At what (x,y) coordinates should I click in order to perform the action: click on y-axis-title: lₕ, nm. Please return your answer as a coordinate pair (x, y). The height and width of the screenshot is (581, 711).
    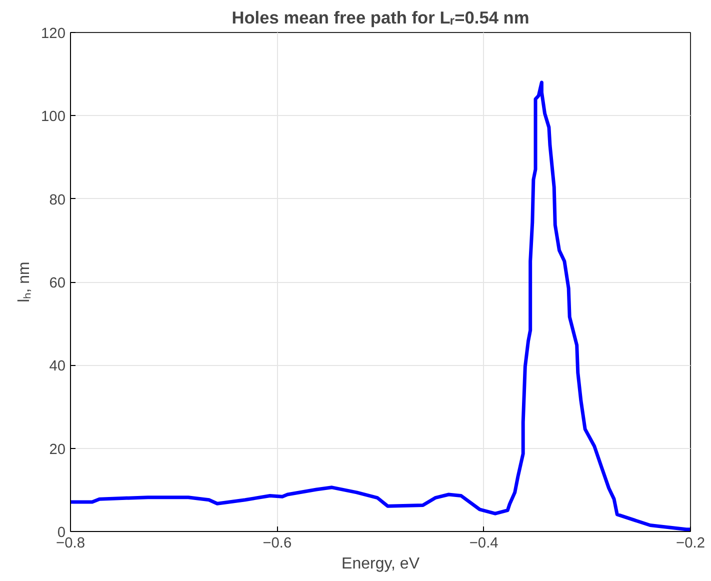
    Looking at the image, I should click on (25, 282).